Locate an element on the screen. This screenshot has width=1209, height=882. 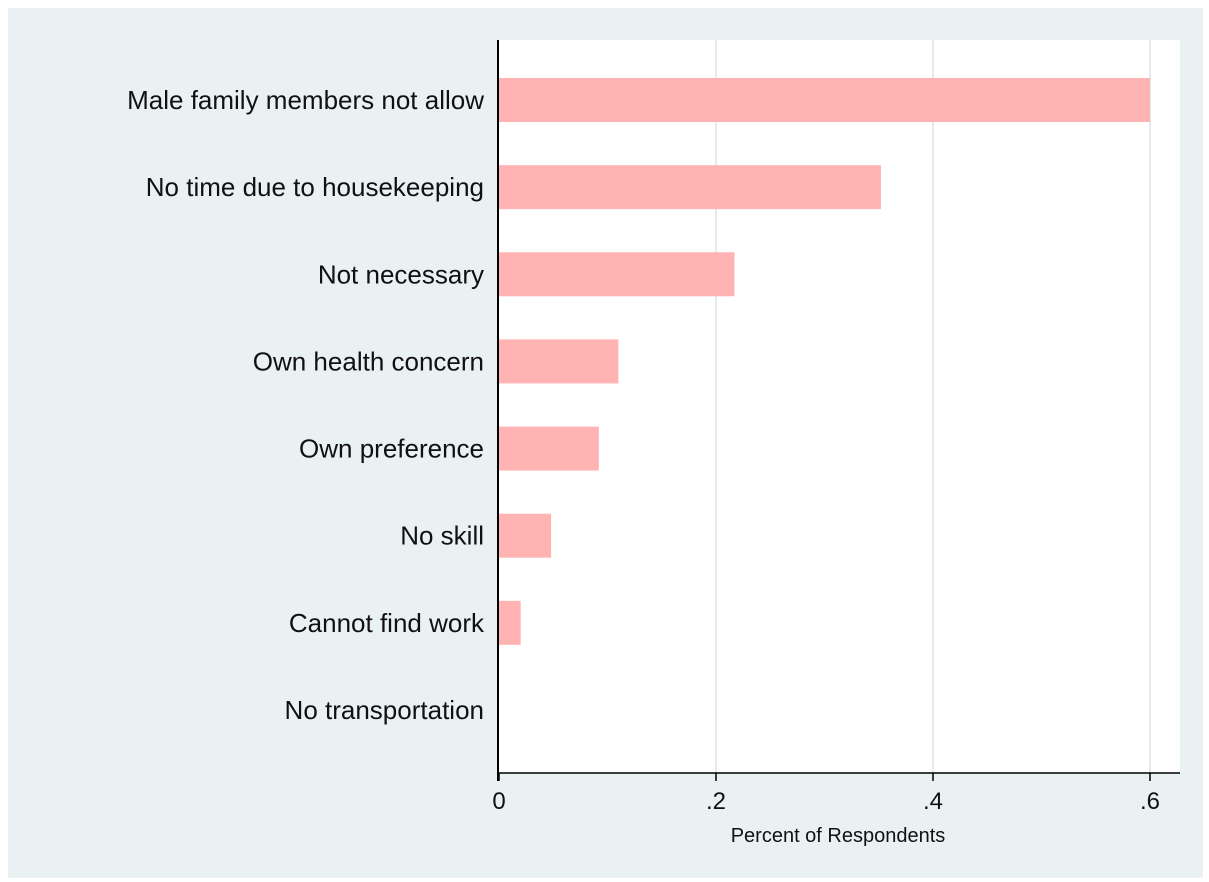
category-label-6: Cannot find work is located at coordinates (387, 623).